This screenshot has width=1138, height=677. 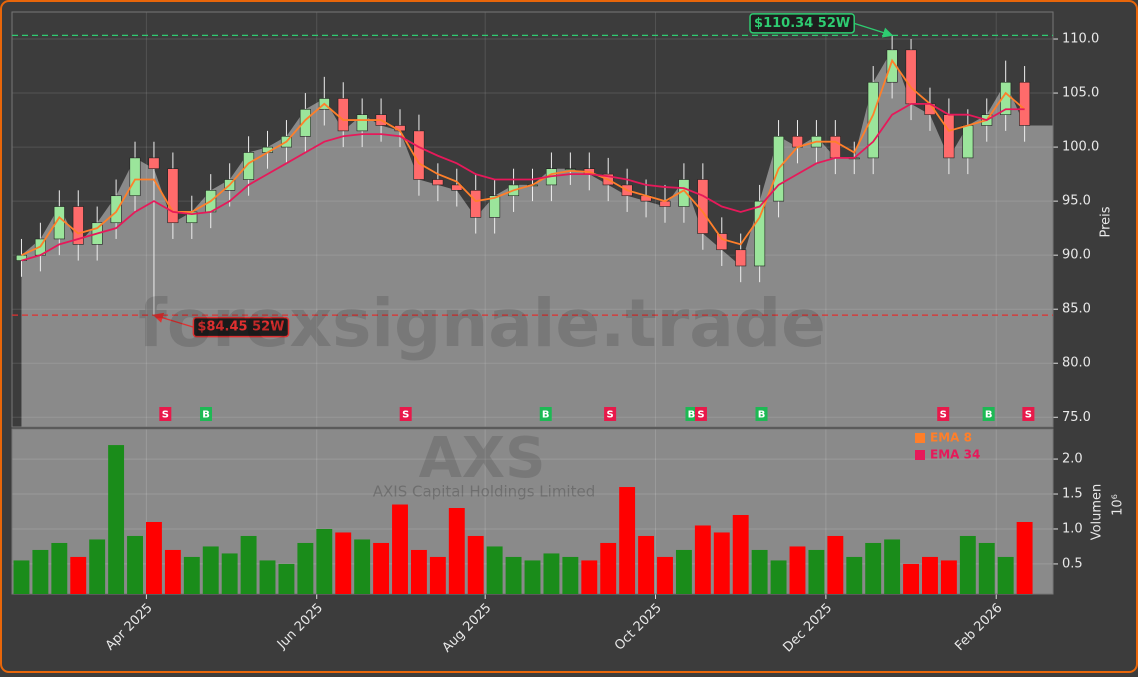 I want to click on legend-label: EMA 8, so click(x=951, y=438).